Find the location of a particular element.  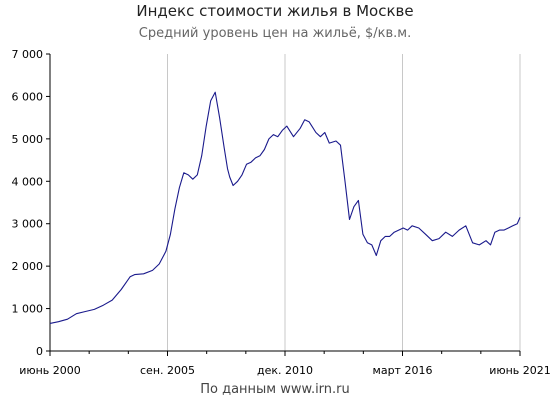

x-tick-label: дек. 2010 is located at coordinates (285, 370).